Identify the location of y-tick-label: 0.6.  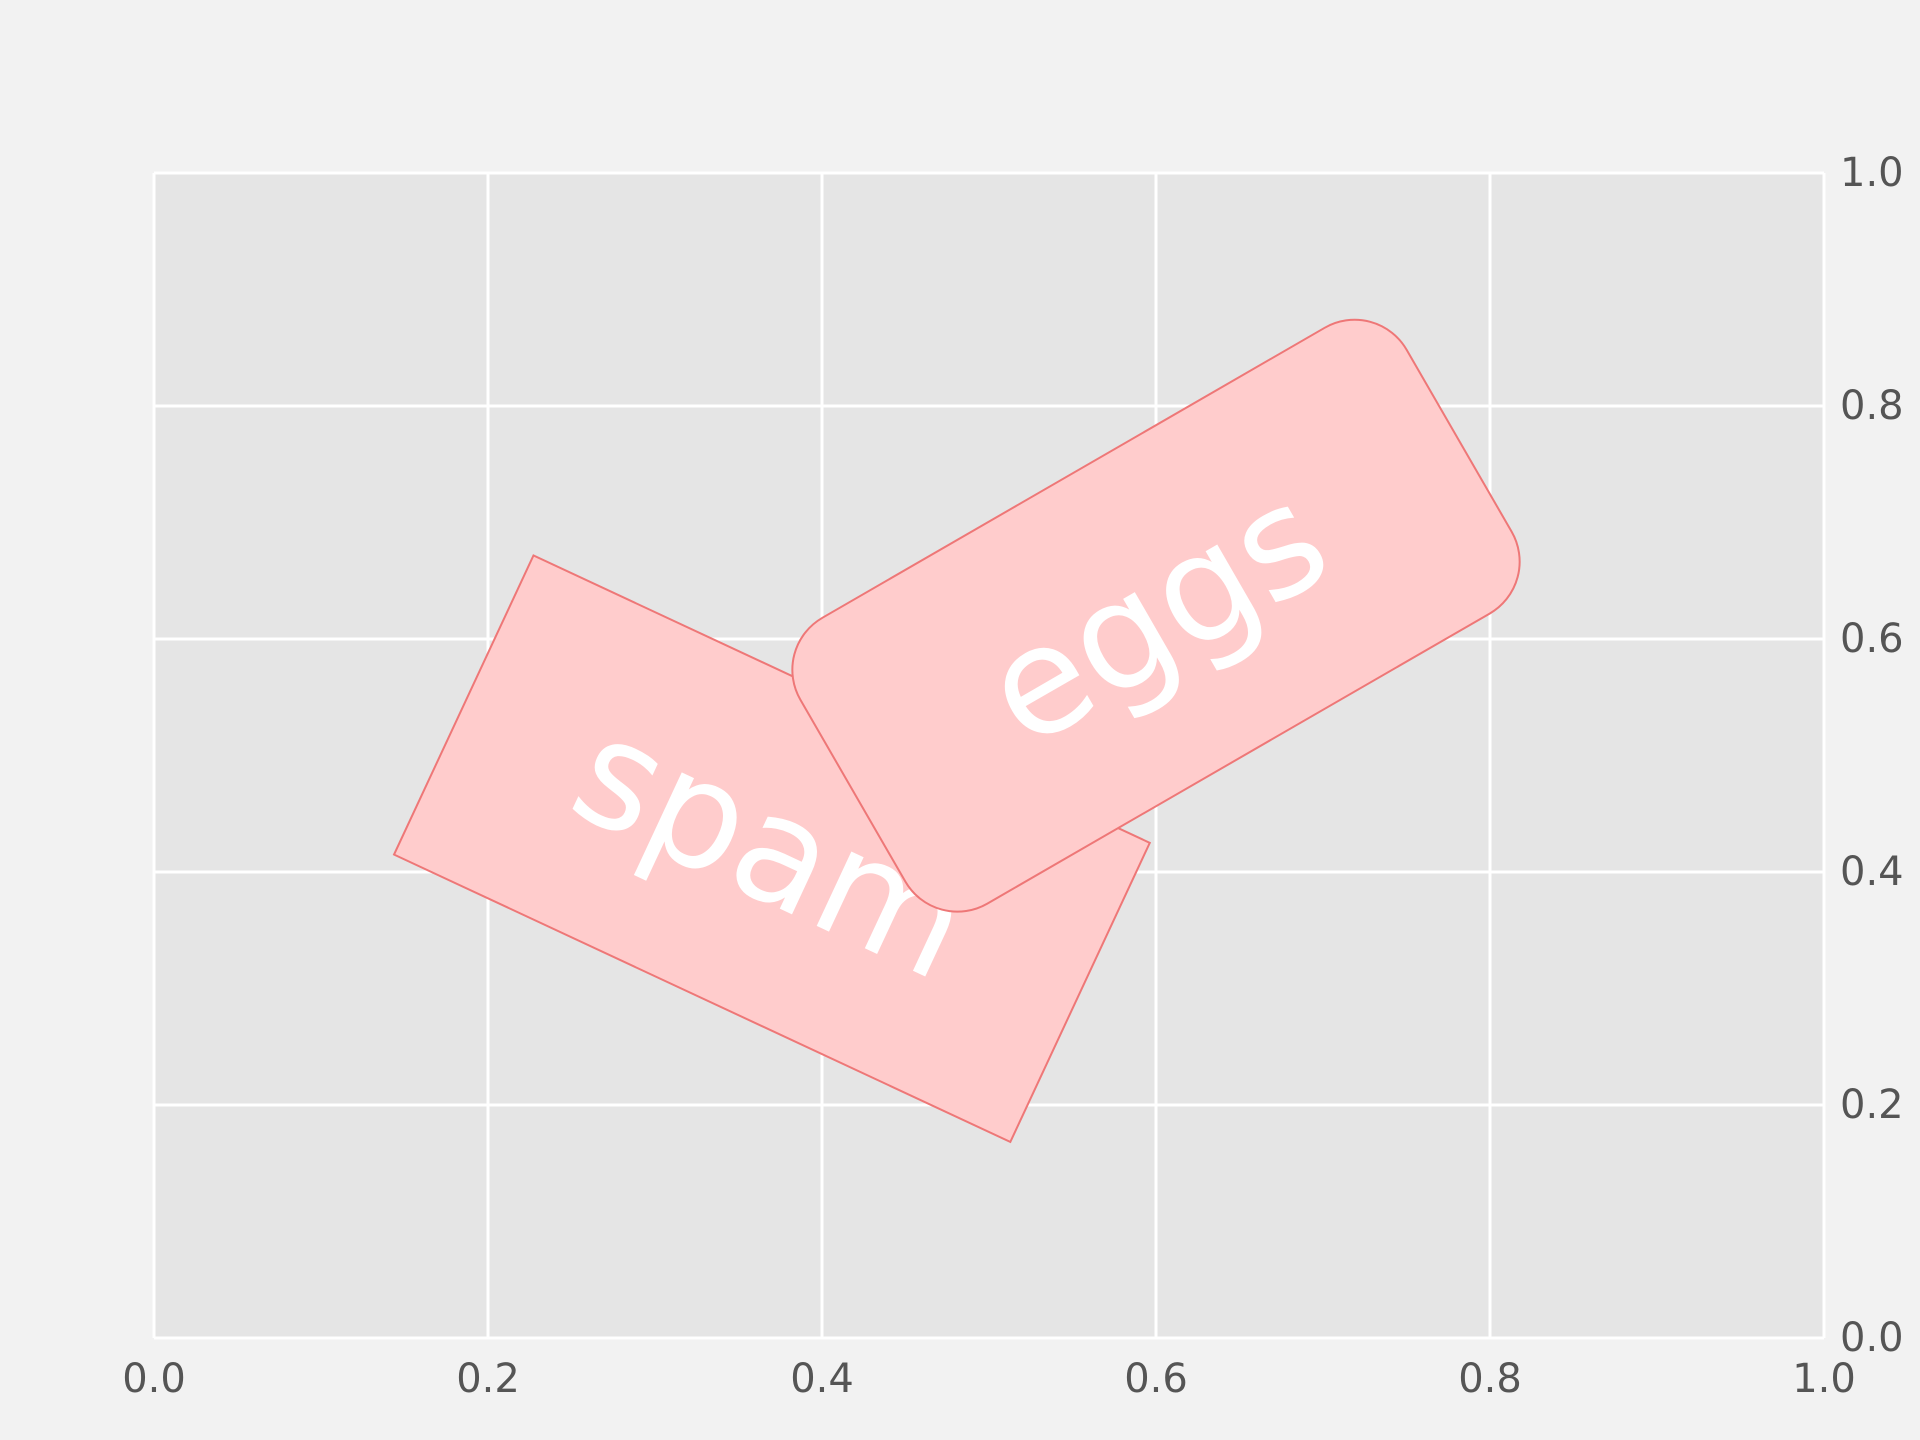
(1872, 639).